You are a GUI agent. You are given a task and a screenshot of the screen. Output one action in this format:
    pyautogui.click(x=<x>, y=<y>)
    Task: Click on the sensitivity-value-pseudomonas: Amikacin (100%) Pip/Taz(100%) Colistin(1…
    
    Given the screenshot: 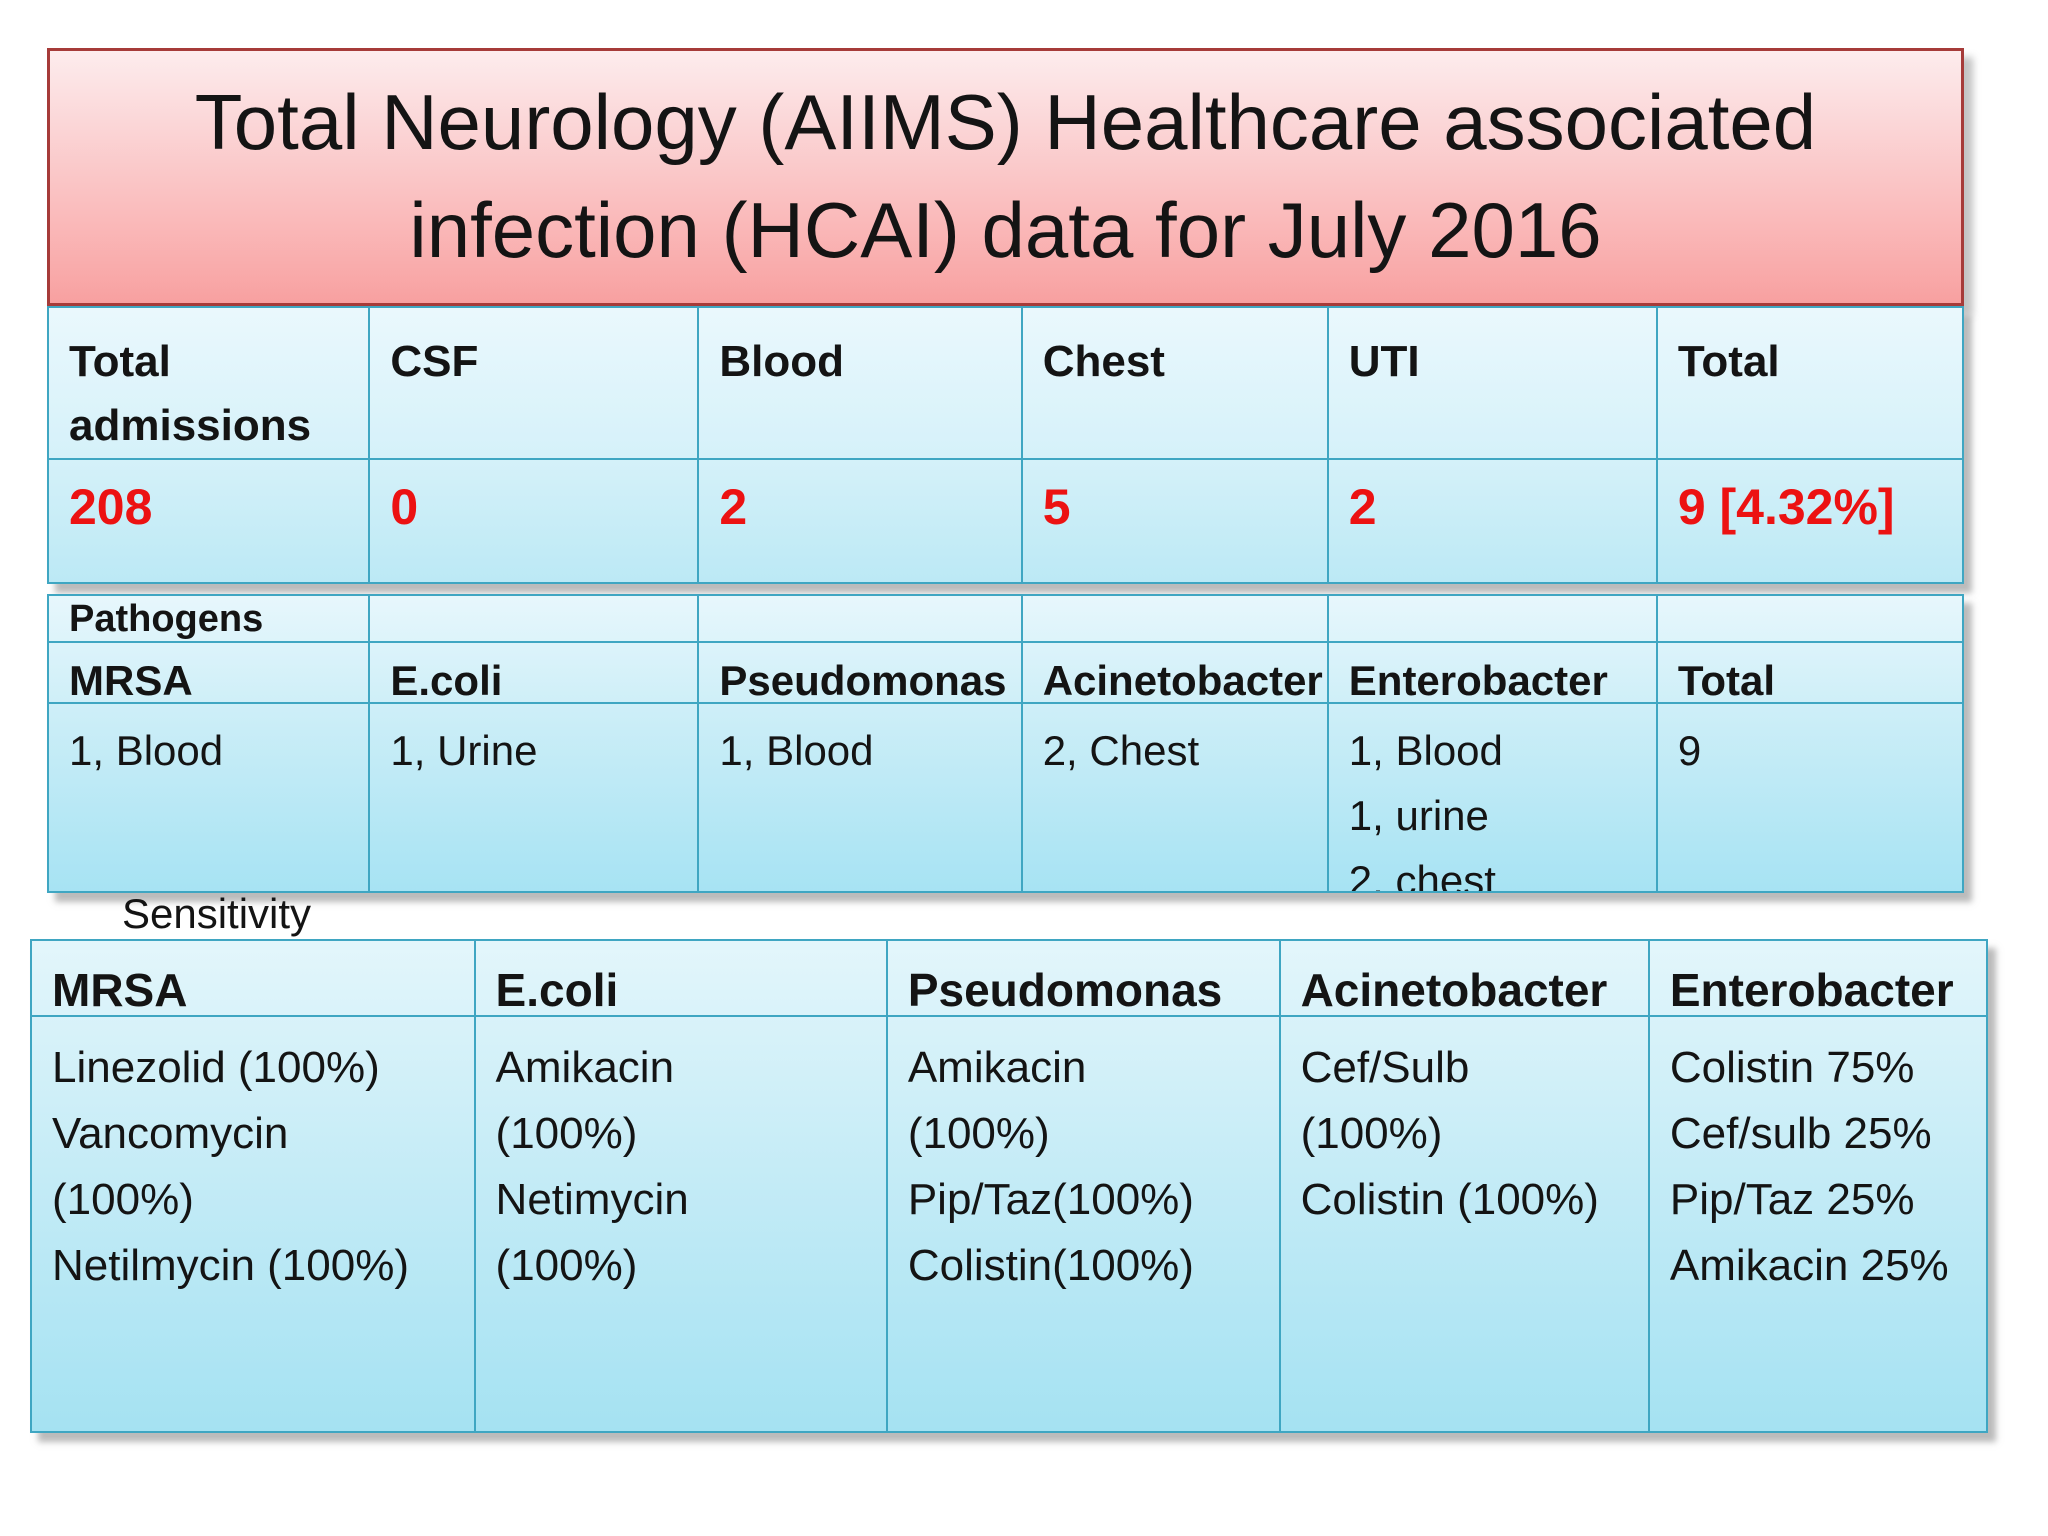 What is the action you would take?
    pyautogui.click(x=1084, y=1224)
    